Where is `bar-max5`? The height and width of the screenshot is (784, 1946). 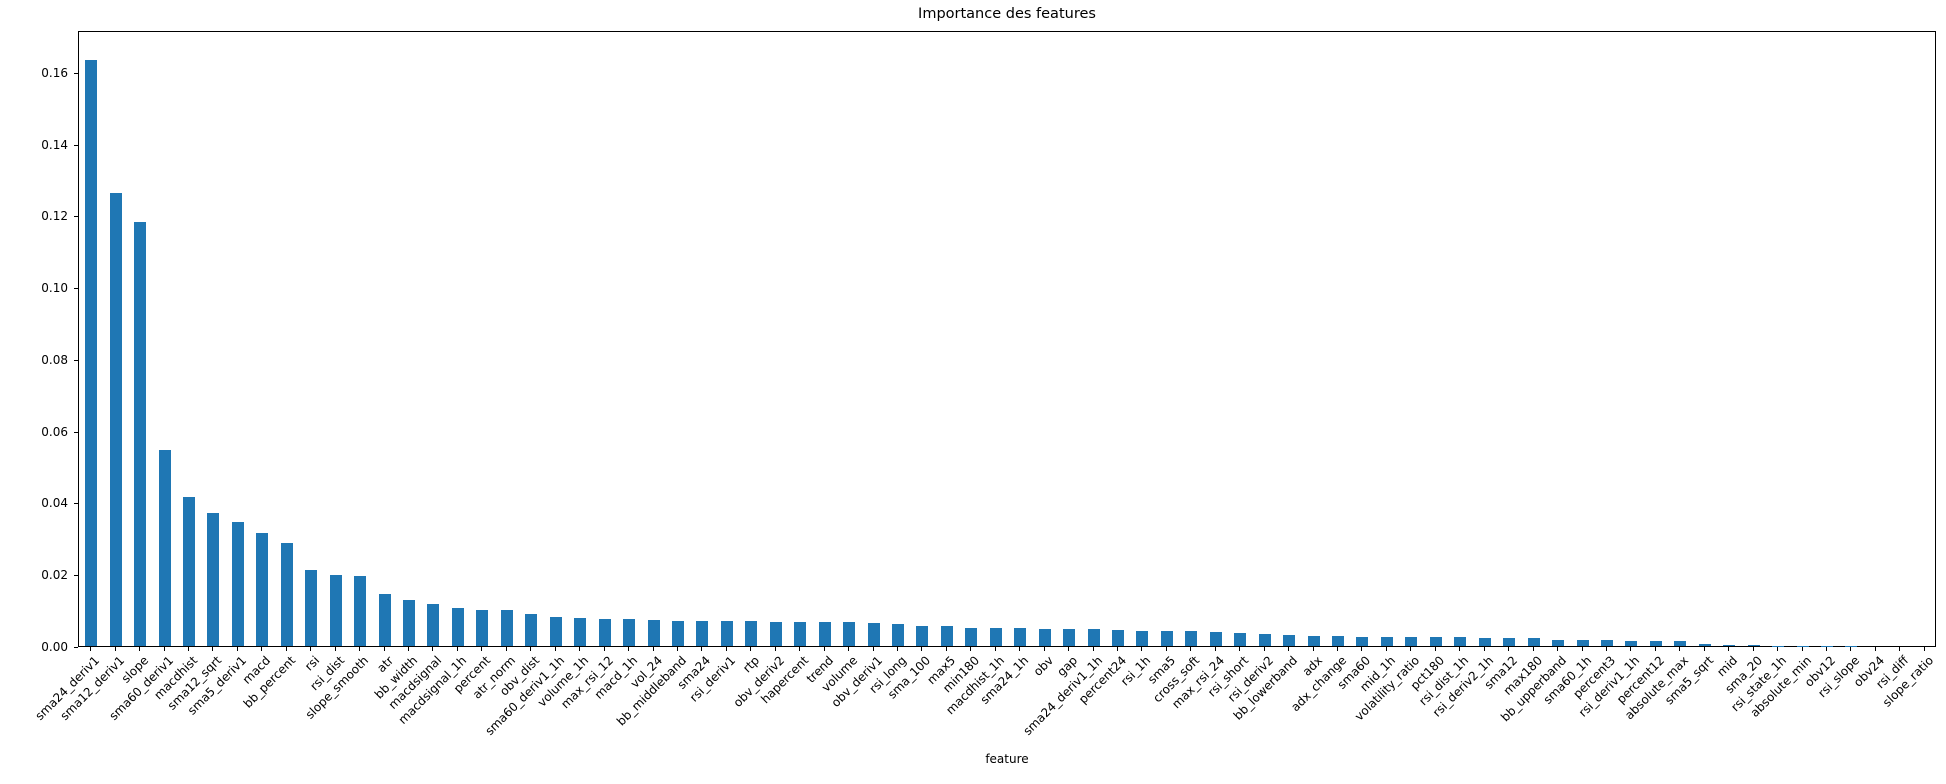
bar-max5 is located at coordinates (946, 636).